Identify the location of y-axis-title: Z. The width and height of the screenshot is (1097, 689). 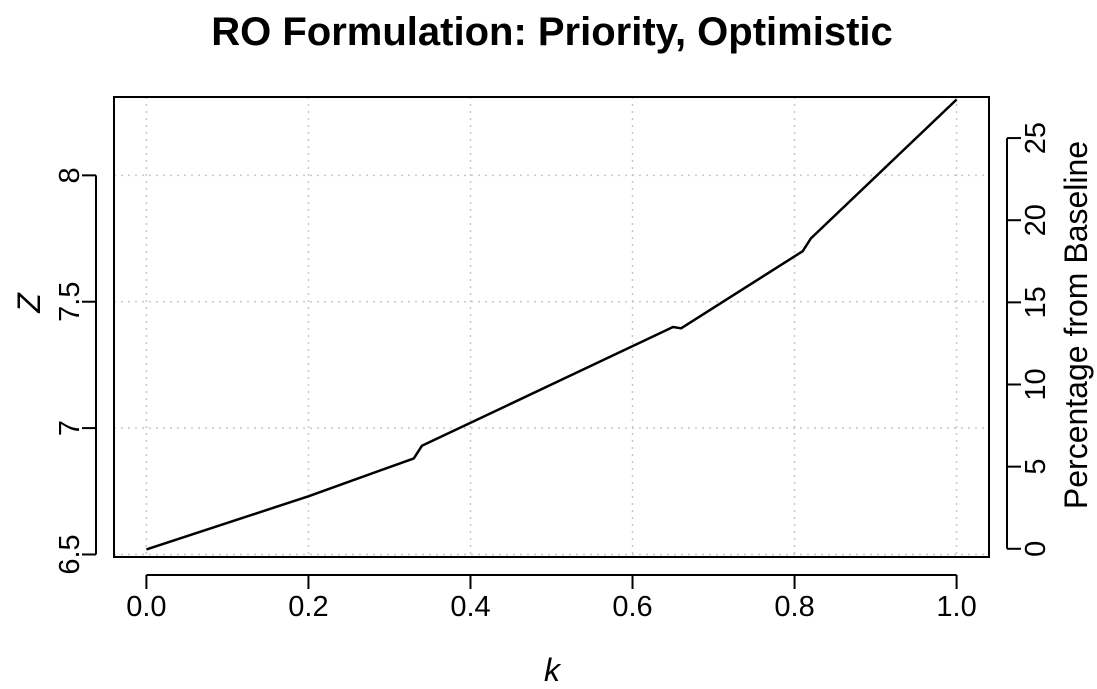
(29, 303).